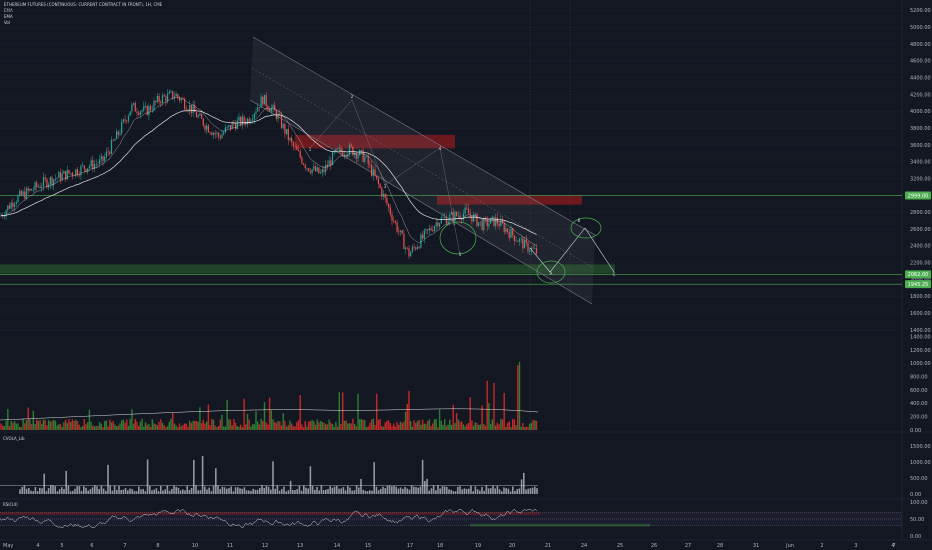  Describe the element at coordinates (614, 274) in the screenshot. I see `wave-label: C` at that location.